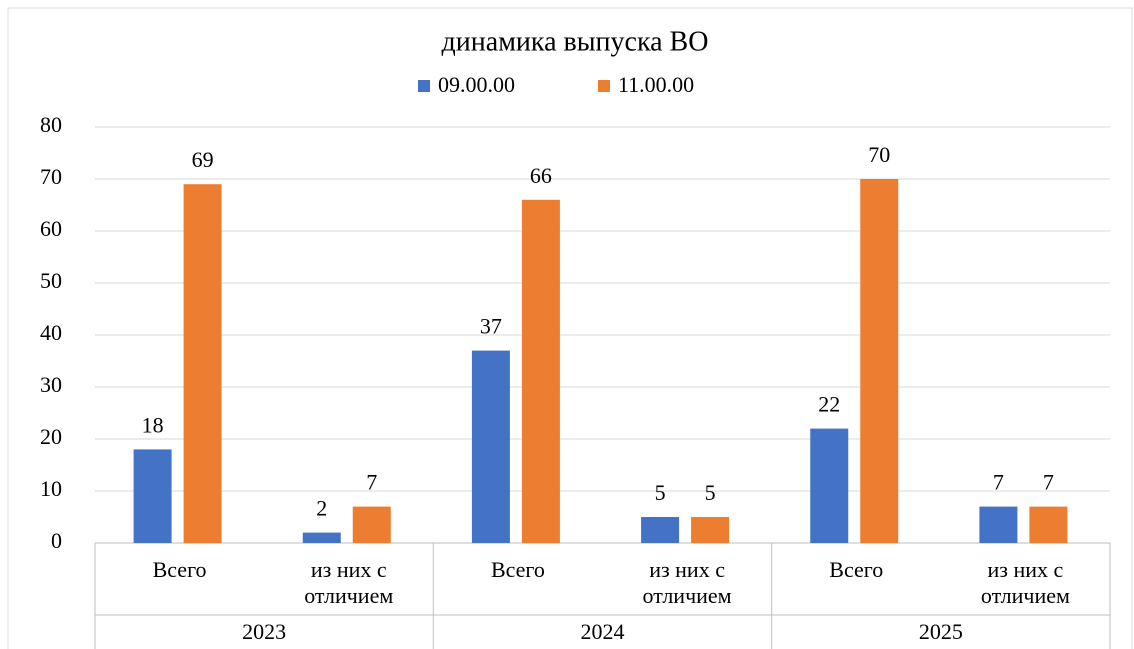  What do you see at coordinates (51, 436) in the screenshot?
I see `y-tick-label: 20` at bounding box center [51, 436].